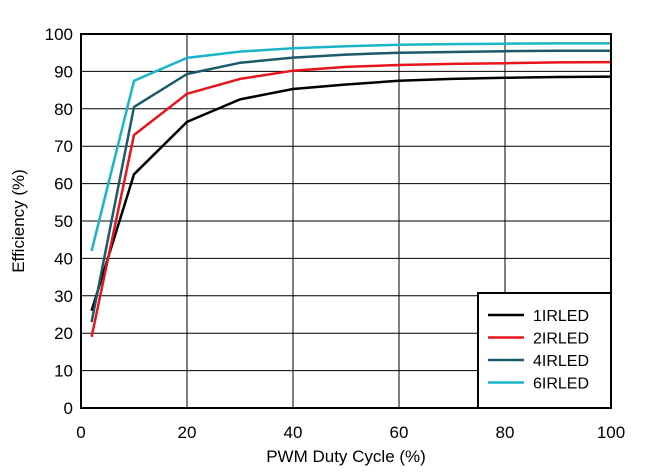 Image resolution: width=646 pixels, height=475 pixels. I want to click on y-tick-label-0: 0, so click(68, 408).